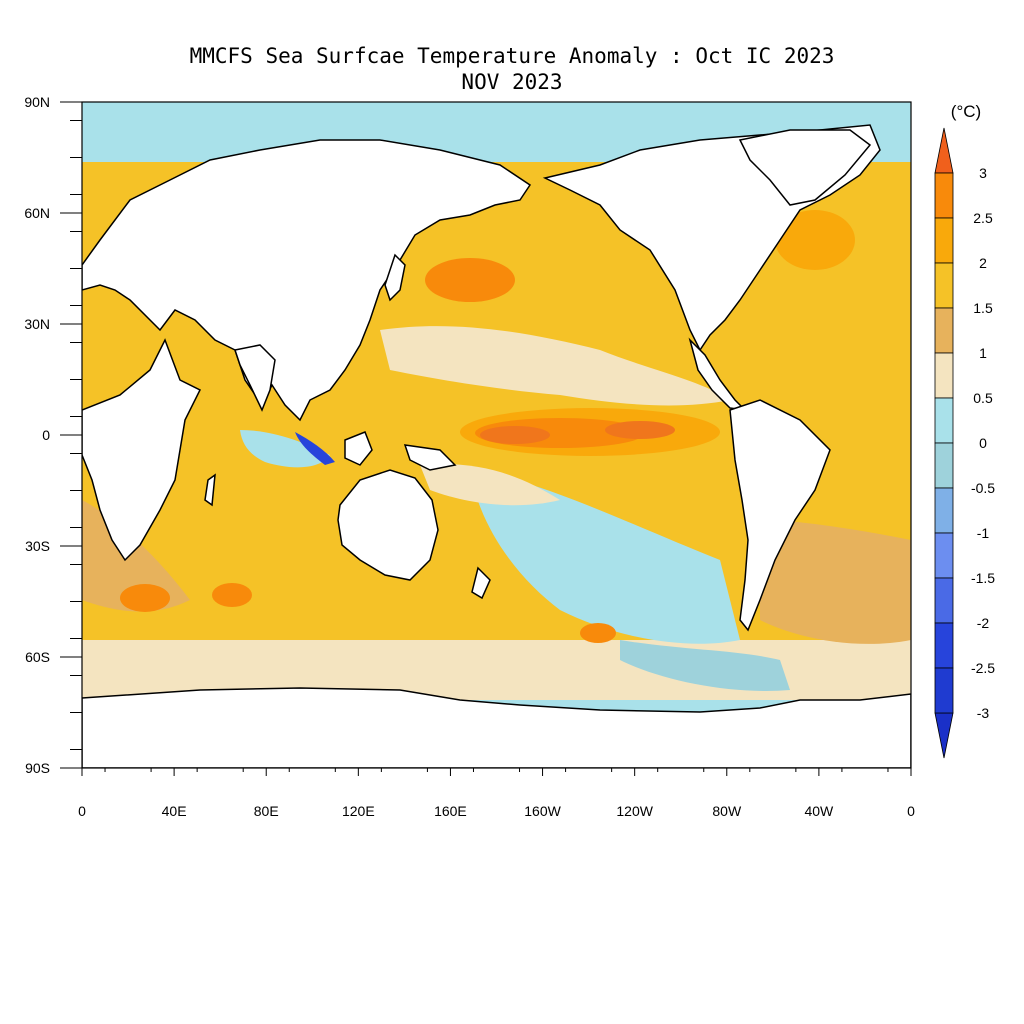  What do you see at coordinates (983, 218) in the screenshot?
I see `colorbar-label: 2.5` at bounding box center [983, 218].